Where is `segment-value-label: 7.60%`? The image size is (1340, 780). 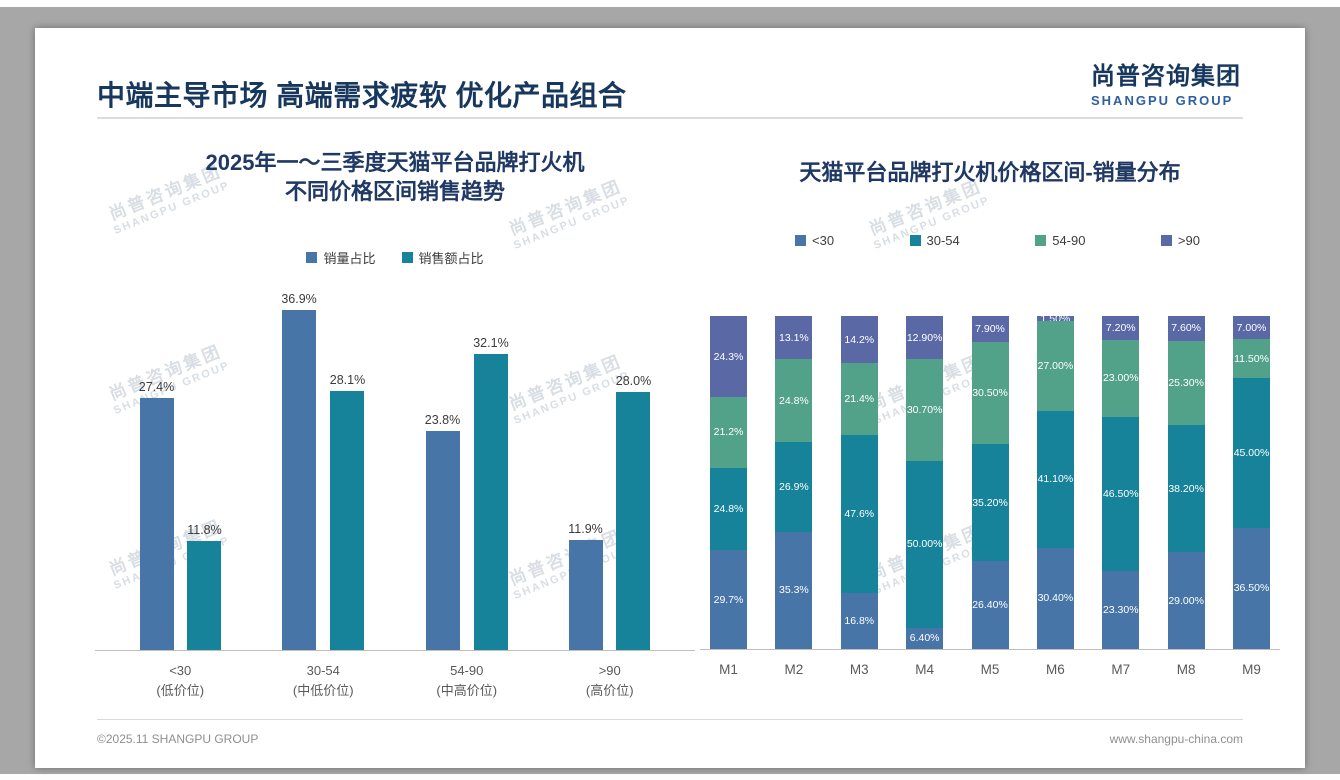
segment-value-label: 7.60% is located at coordinates (1186, 328).